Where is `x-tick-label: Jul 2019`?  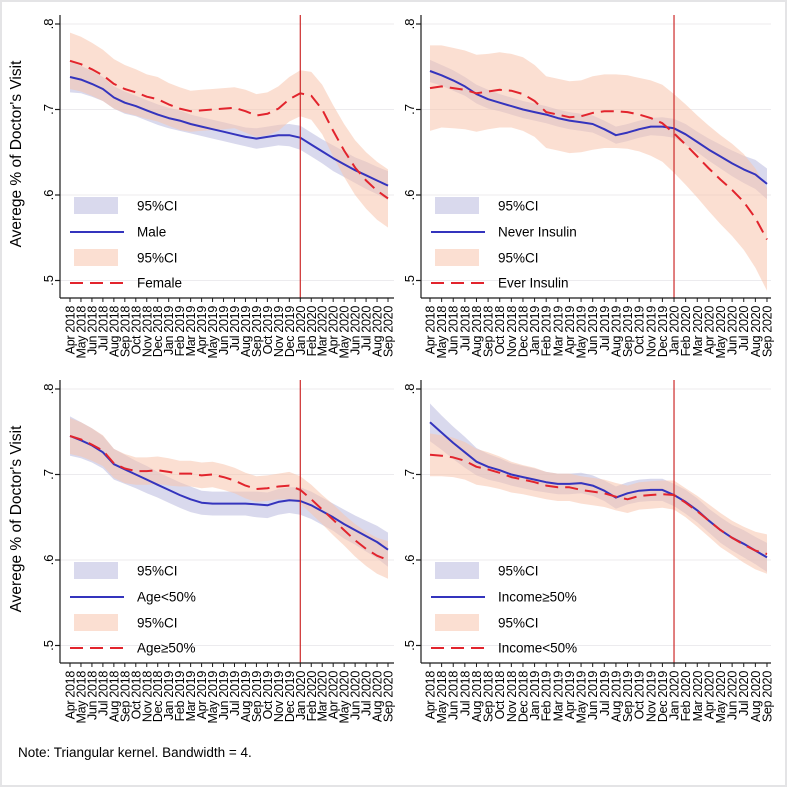
x-tick-label: Jul 2019 is located at coordinates (605, 693).